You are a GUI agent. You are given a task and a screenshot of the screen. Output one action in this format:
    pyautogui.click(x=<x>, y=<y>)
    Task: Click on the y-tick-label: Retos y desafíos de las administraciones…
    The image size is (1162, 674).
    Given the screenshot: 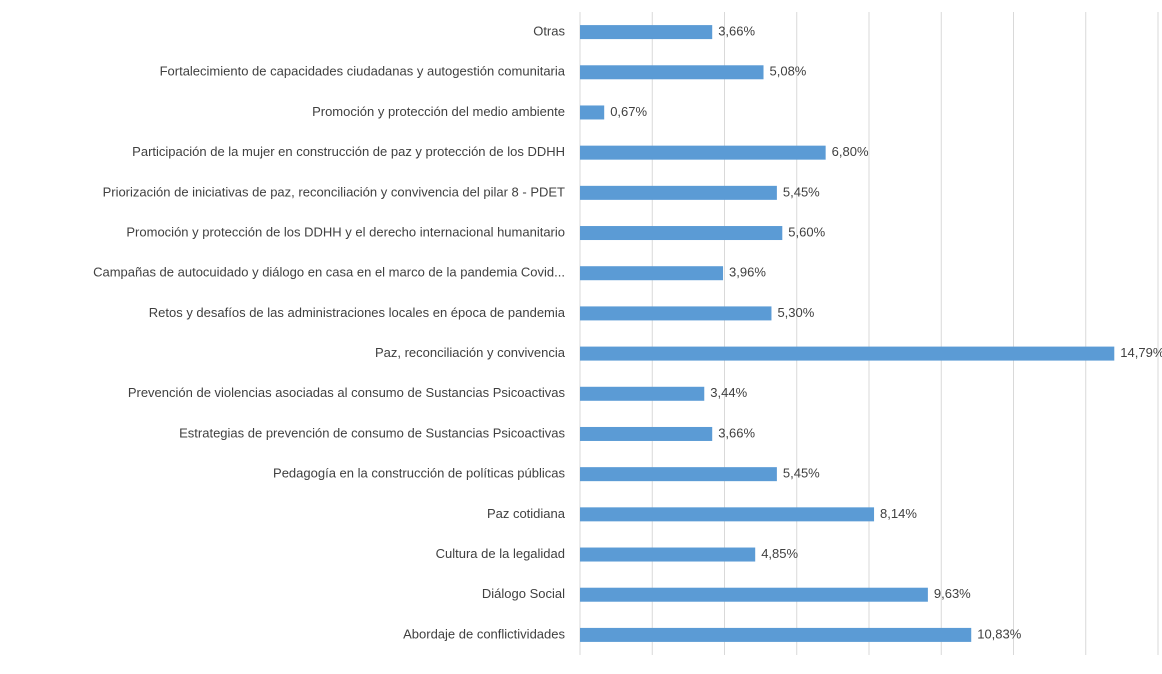 What is the action you would take?
    pyautogui.click(x=357, y=312)
    